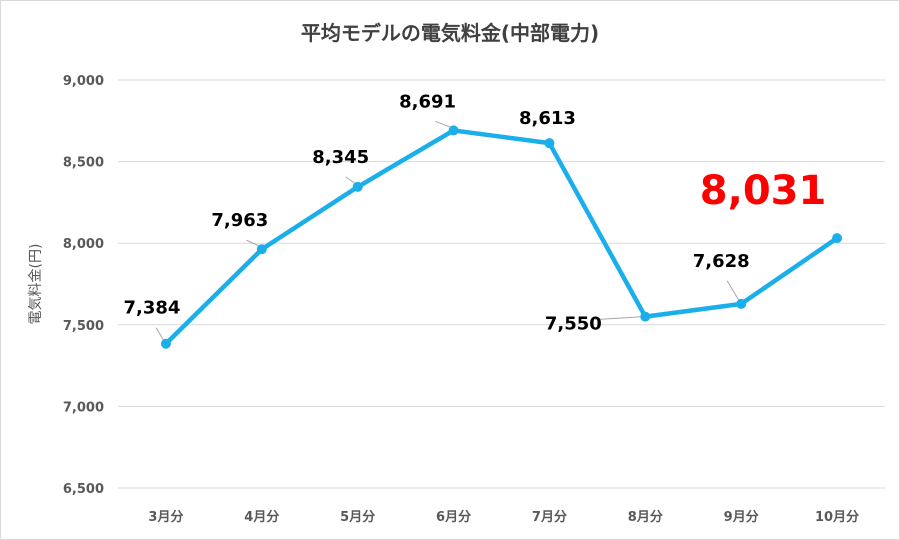  I want to click on x-tick-label: 5月分, so click(357, 517).